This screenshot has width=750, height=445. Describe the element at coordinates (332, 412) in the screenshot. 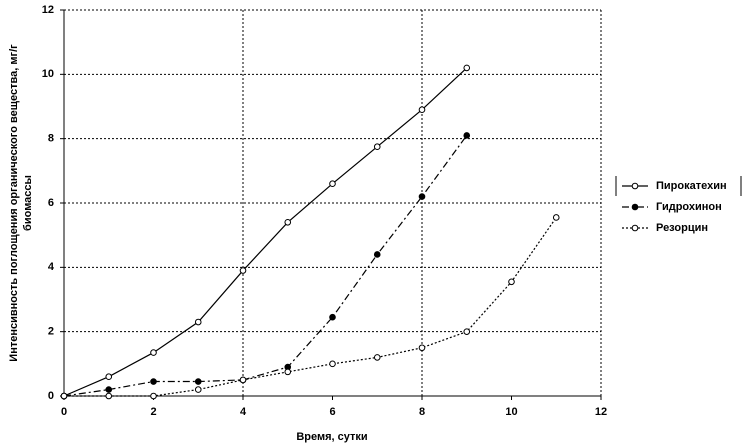

I see `x-tick-label: 6` at that location.